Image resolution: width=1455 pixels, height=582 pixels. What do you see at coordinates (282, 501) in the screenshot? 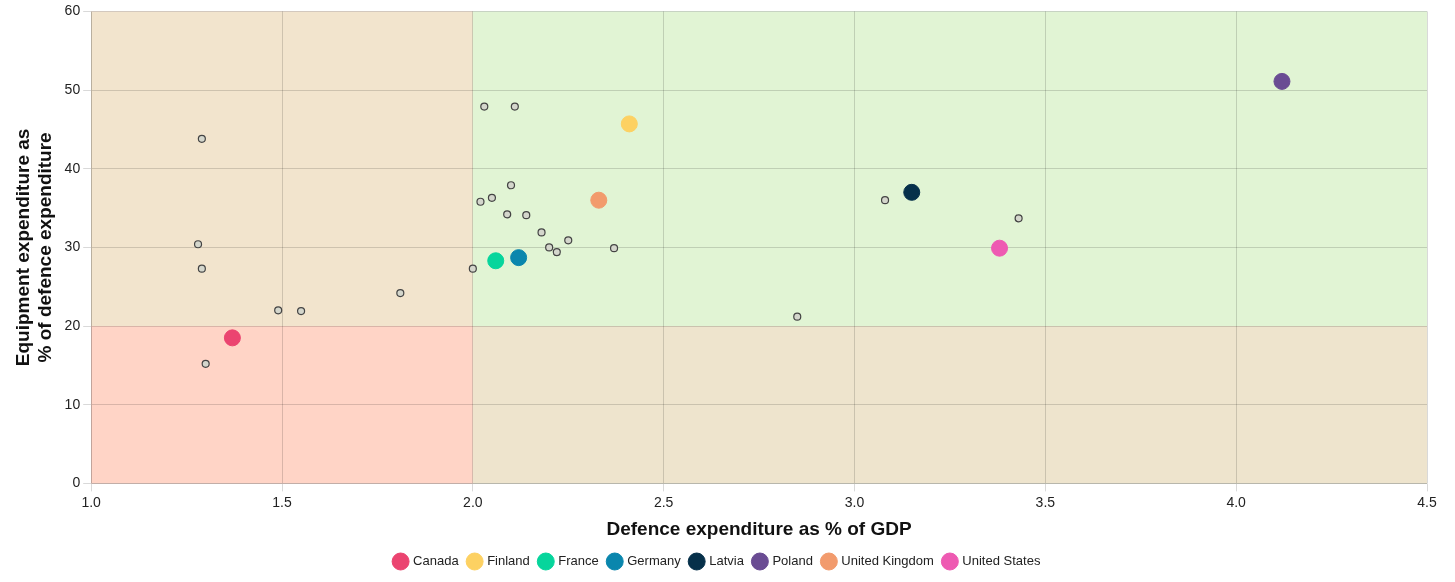
I see `x-tick-label: 1.5` at bounding box center [282, 501].